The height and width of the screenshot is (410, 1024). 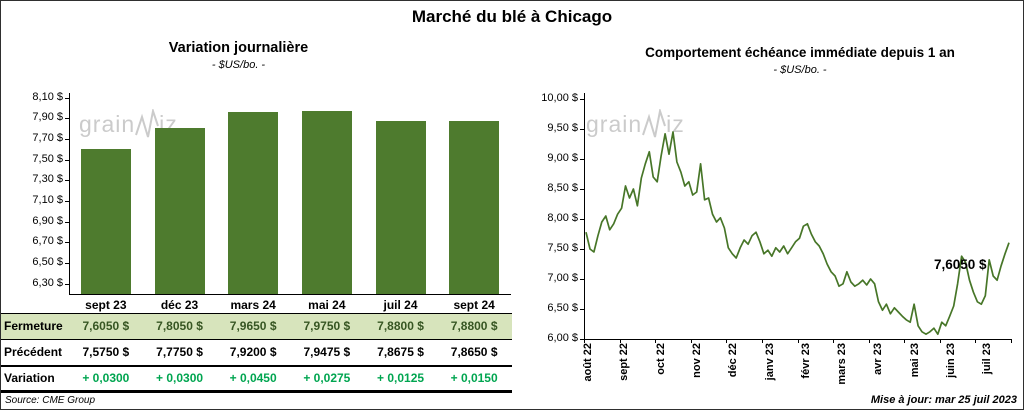 I want to click on table-cell: 7,6050 $, so click(x=106, y=326).